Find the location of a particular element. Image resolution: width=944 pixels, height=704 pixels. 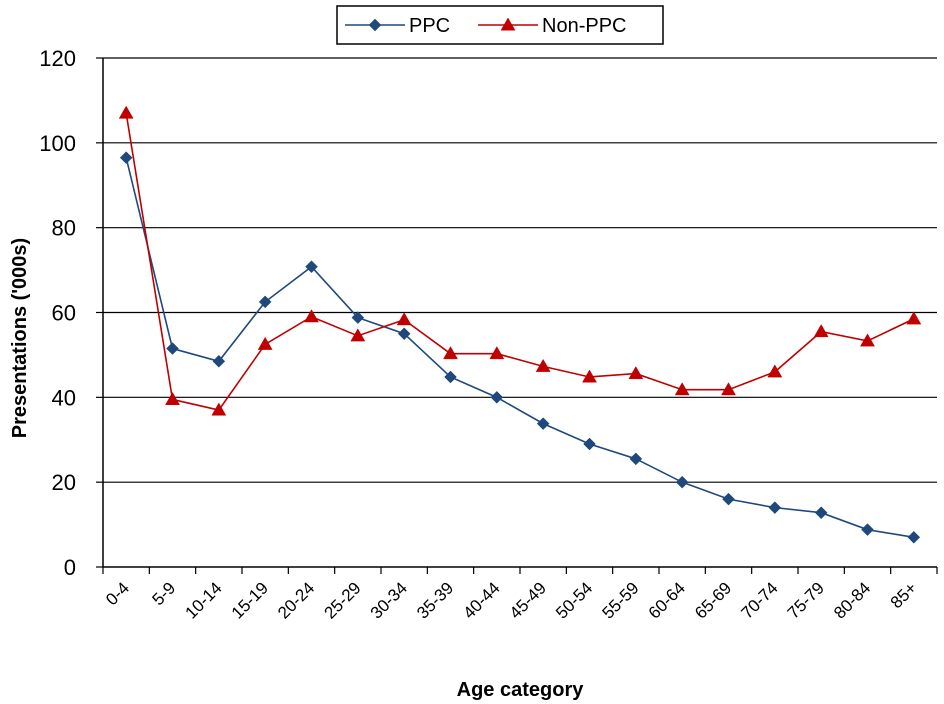

y-tick-label: 20 is located at coordinates (64, 482).